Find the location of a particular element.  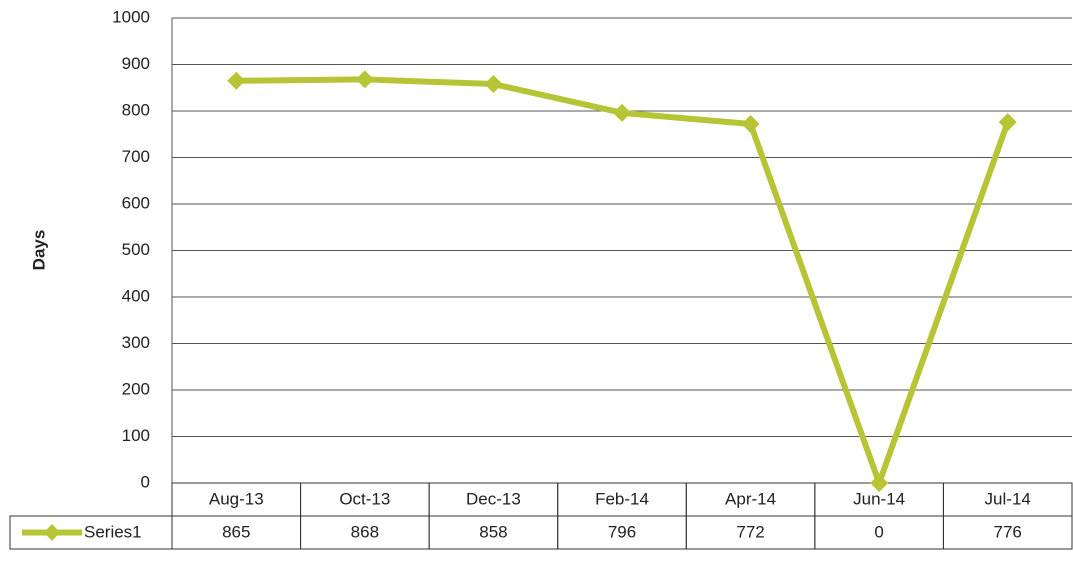

y-tick-label: 600 is located at coordinates (136, 202).